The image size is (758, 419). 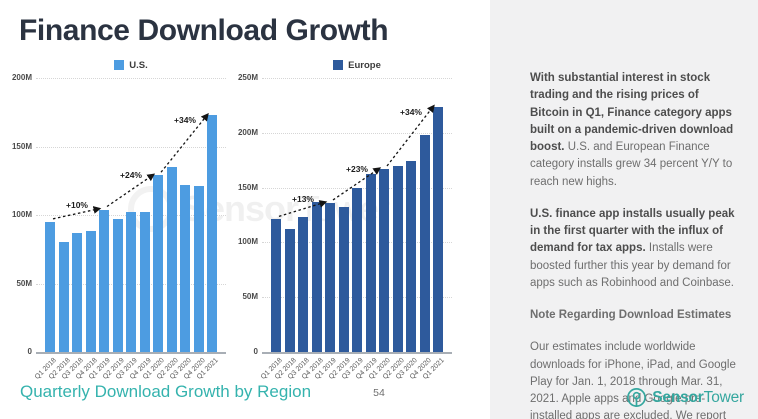 I want to click on y-axis-tick-label: 250M, so click(x=247, y=77).